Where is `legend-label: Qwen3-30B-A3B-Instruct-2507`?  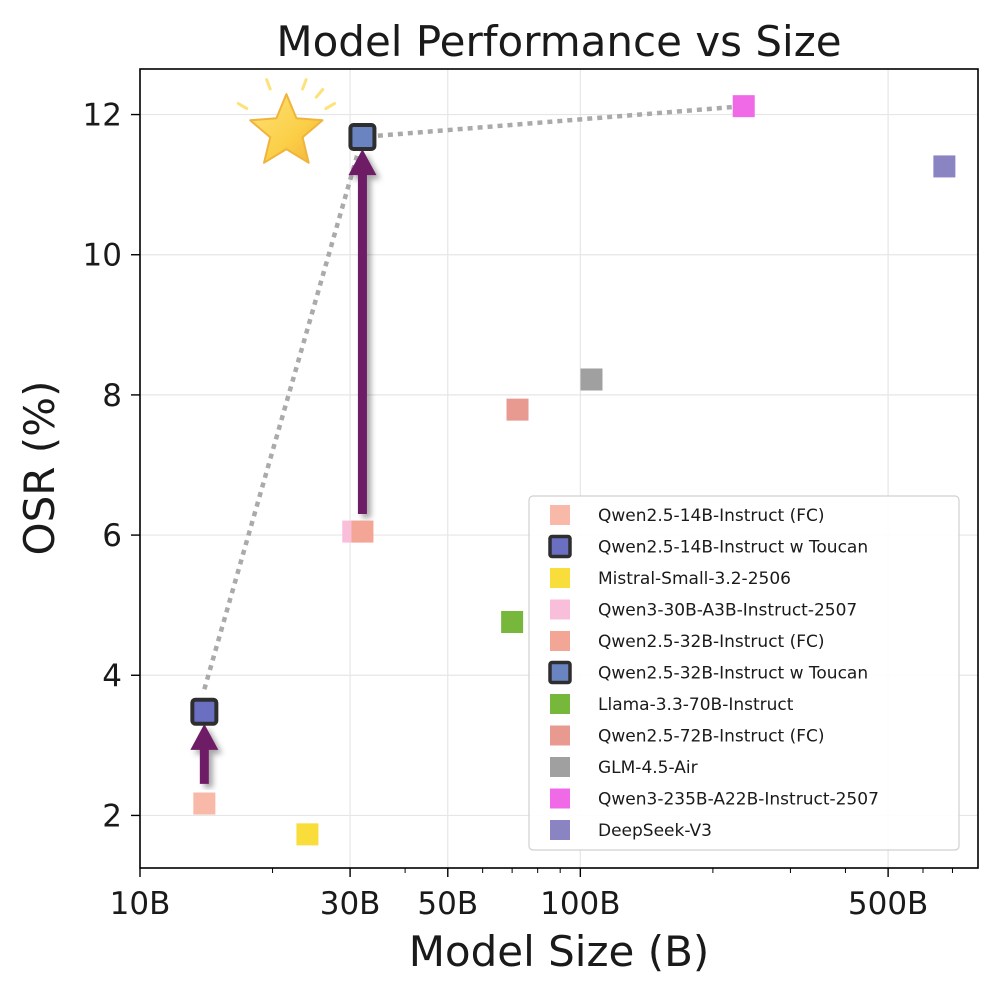 legend-label: Qwen3-30B-A3B-Instruct-2507 is located at coordinates (727, 611).